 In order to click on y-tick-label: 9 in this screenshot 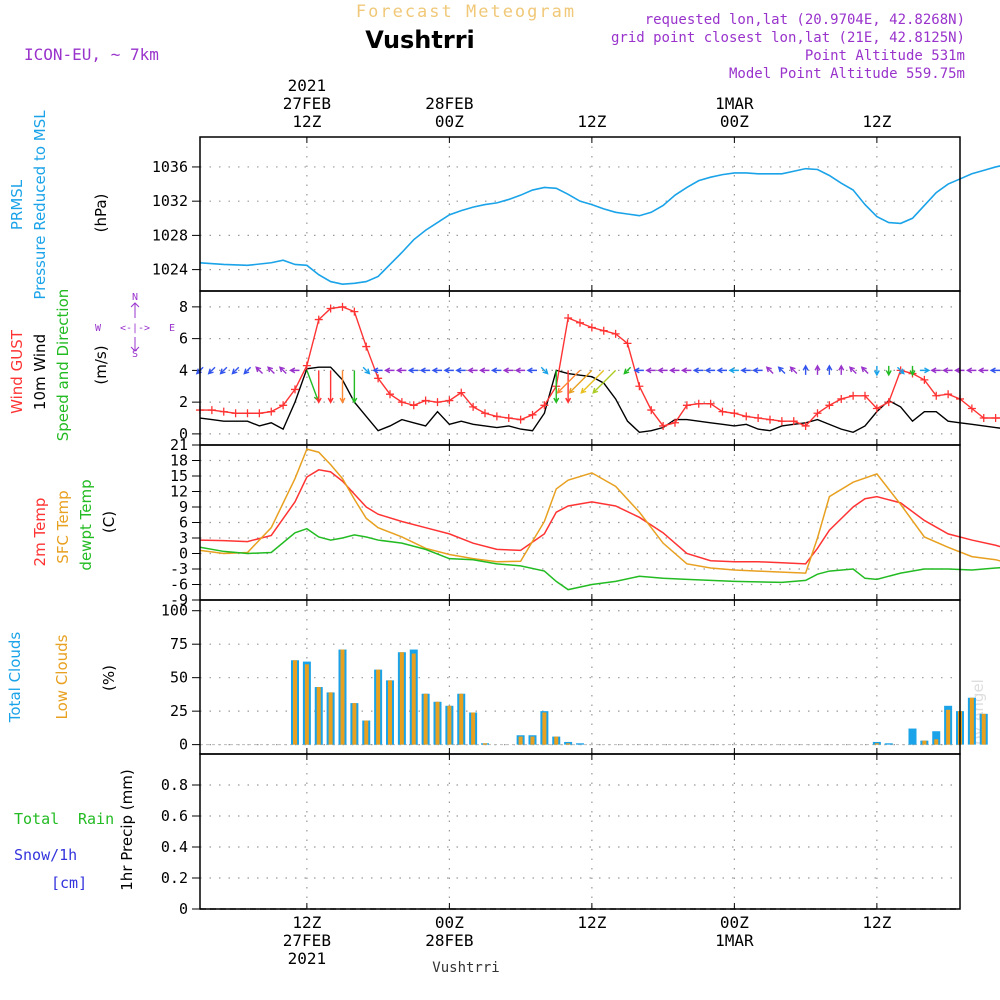, I will do `click(183, 507)`.